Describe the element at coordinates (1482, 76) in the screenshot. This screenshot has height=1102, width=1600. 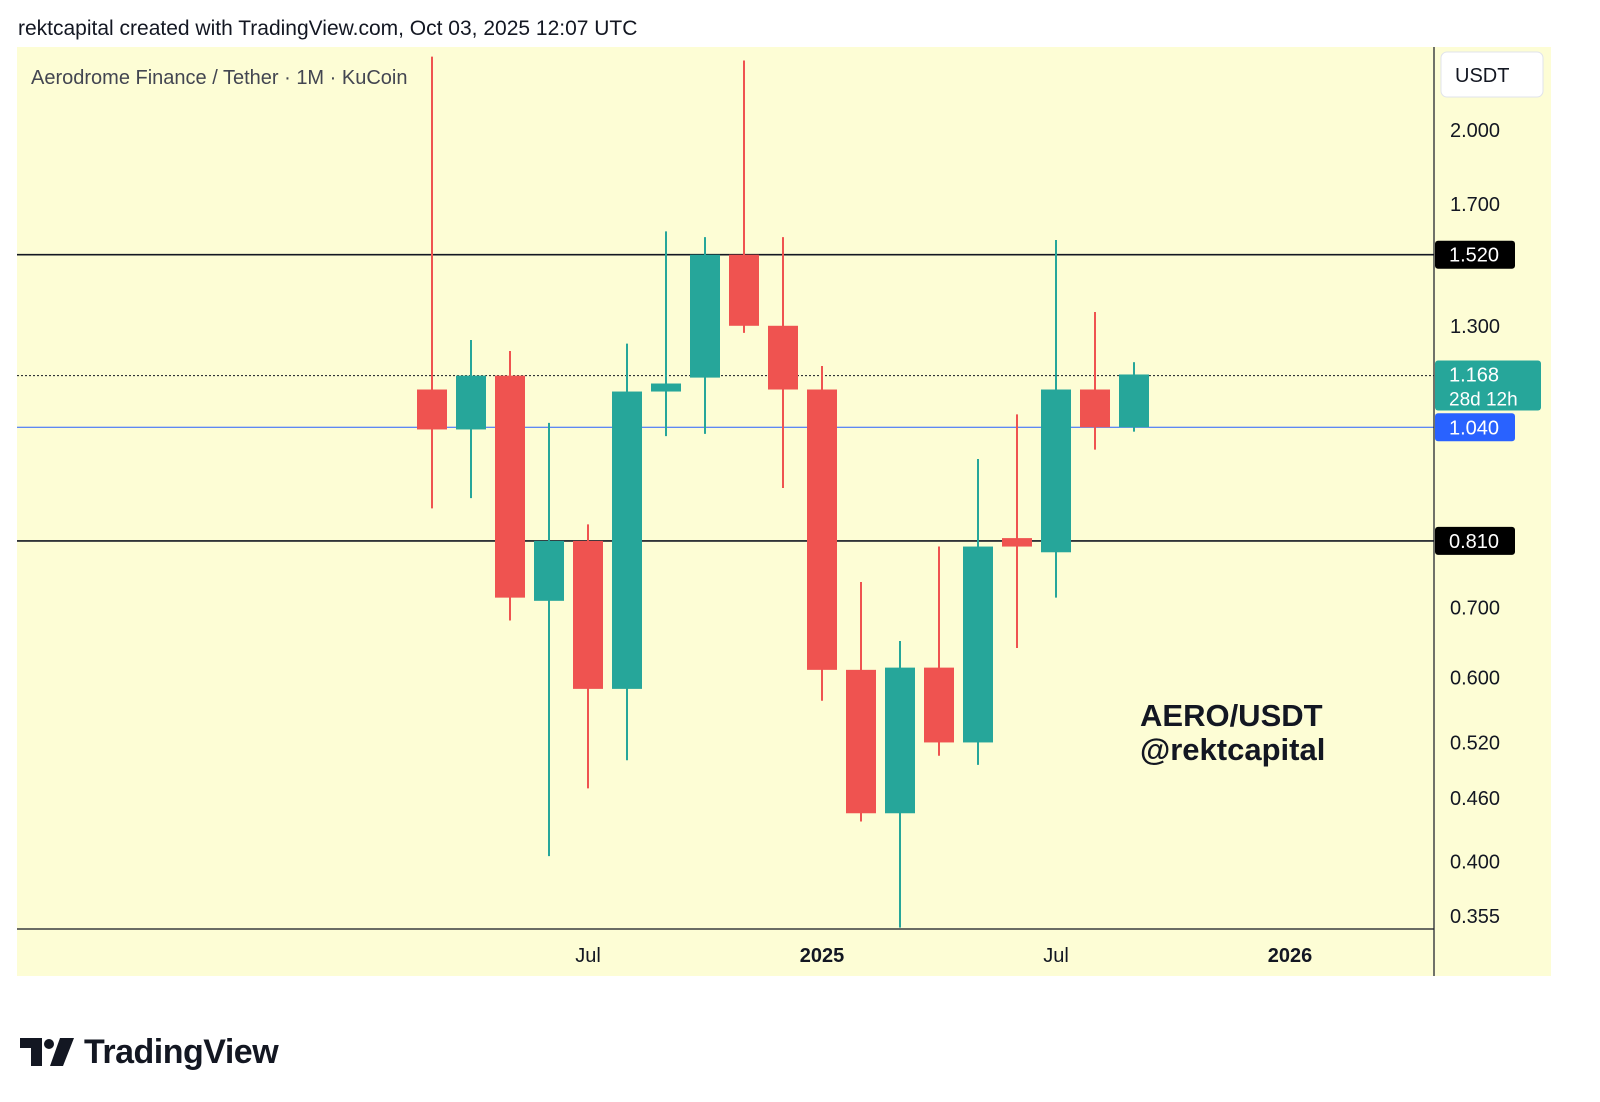
I see `currency-label: USDT` at that location.